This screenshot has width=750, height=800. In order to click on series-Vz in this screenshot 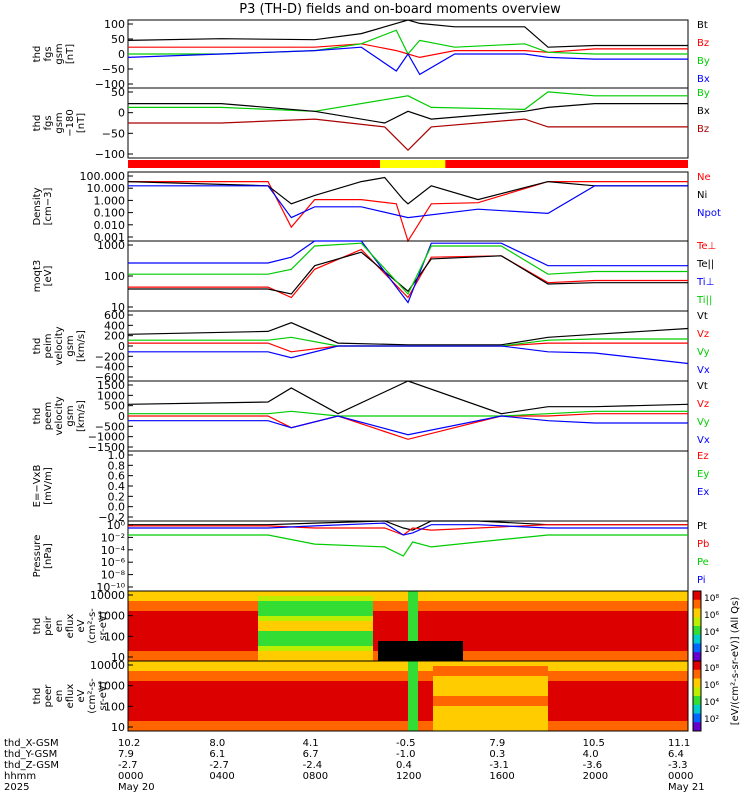, I will do `click(408, 426)`.